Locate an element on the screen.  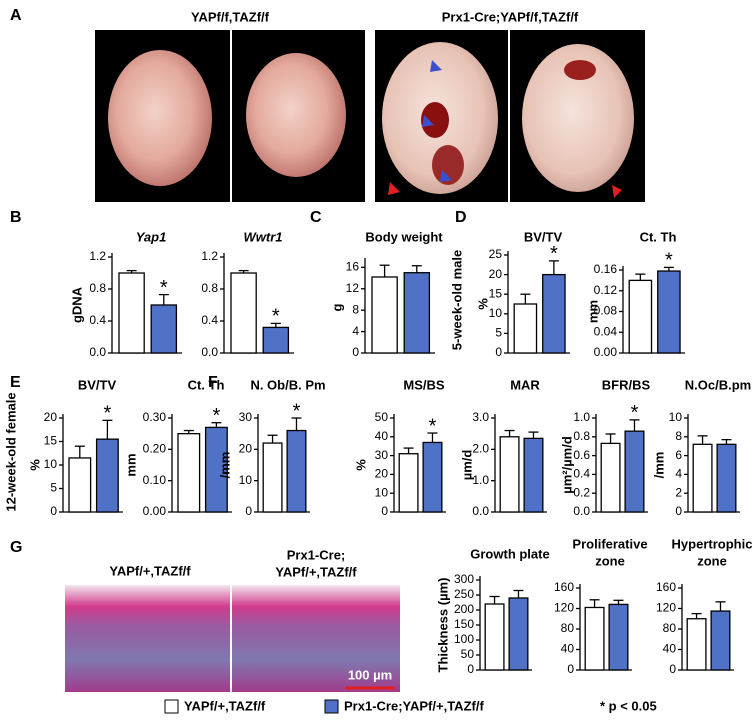
y-axis-label: µm²/µm/d is located at coordinates (566, 465).